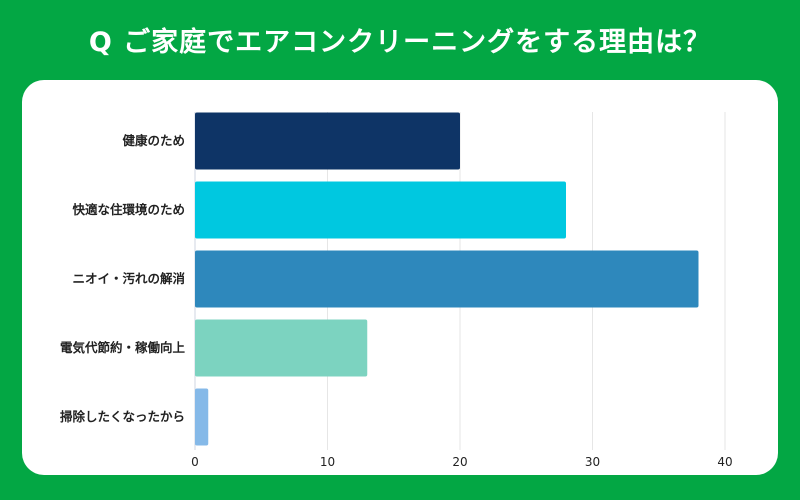 The width and height of the screenshot is (800, 500). I want to click on category-label: 電気代節約・稼働向上, so click(123, 347).